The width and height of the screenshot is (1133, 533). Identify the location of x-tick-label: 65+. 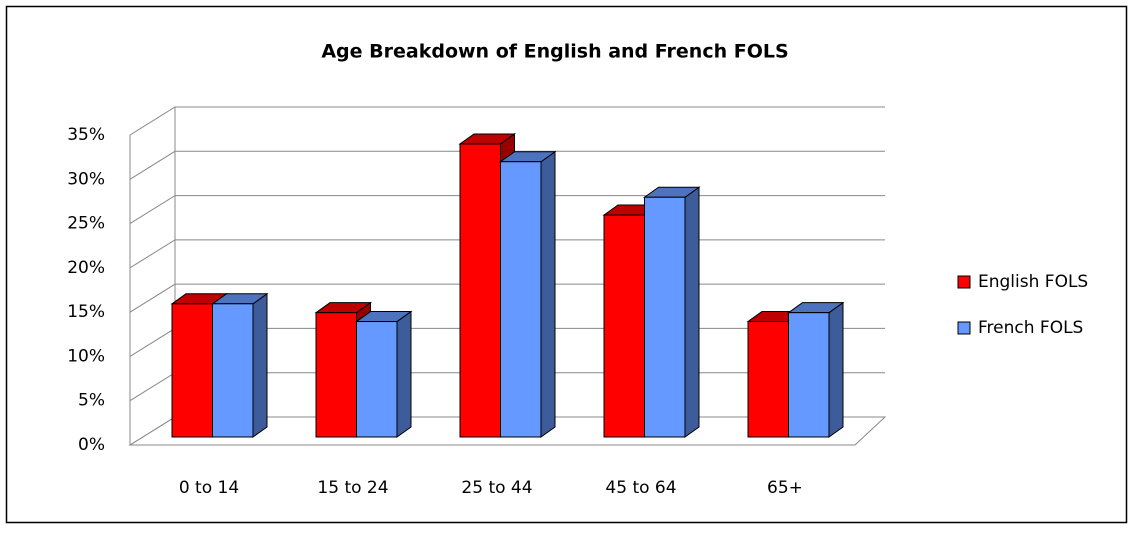
(785, 488).